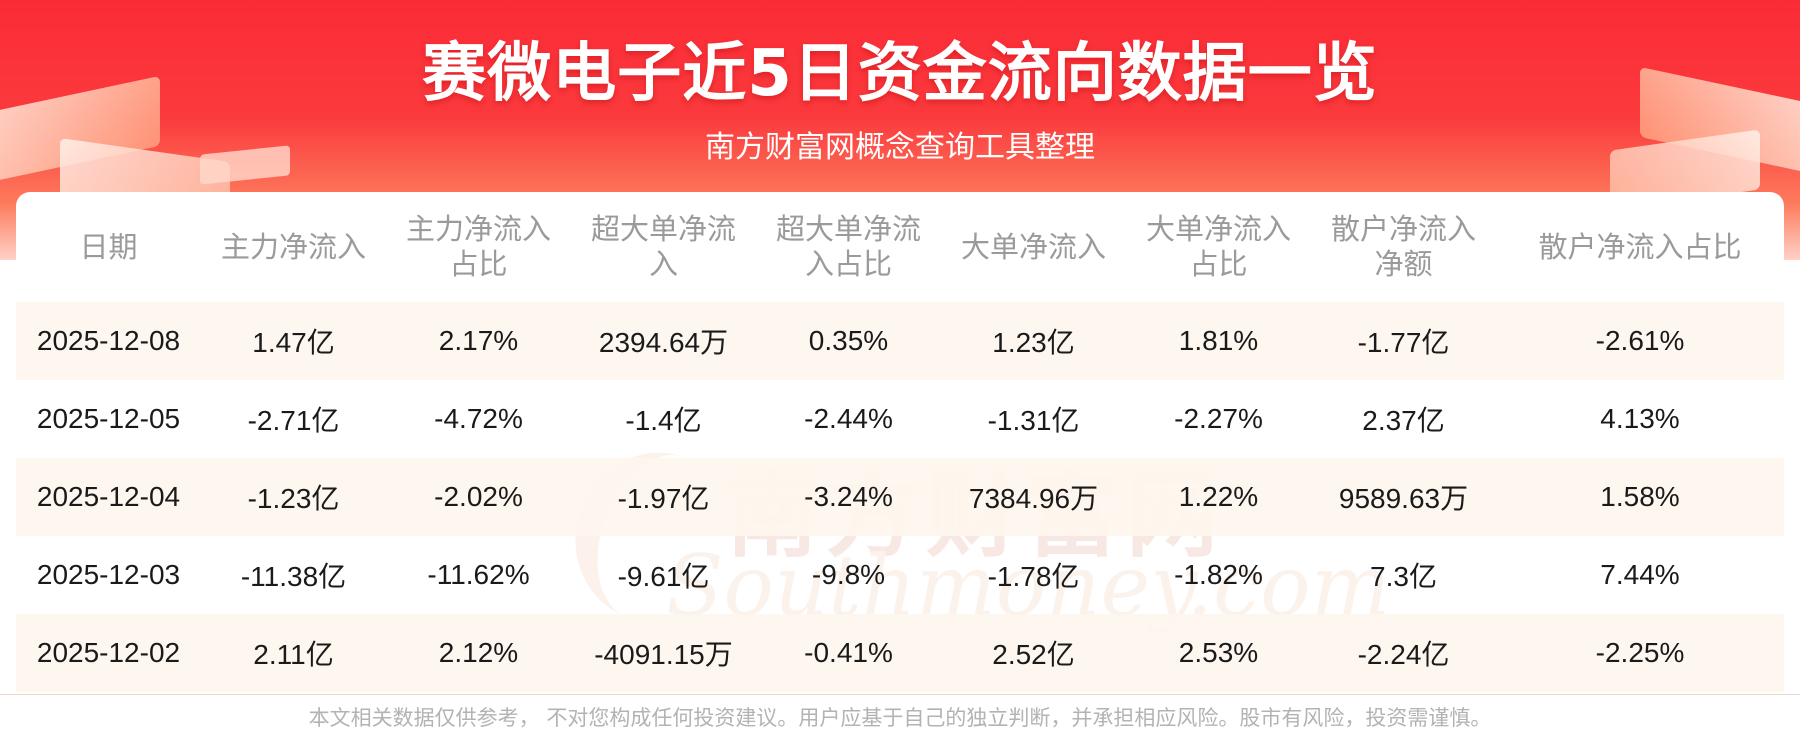  I want to click on cell-main-inflow: 2.11亿, so click(293, 653).